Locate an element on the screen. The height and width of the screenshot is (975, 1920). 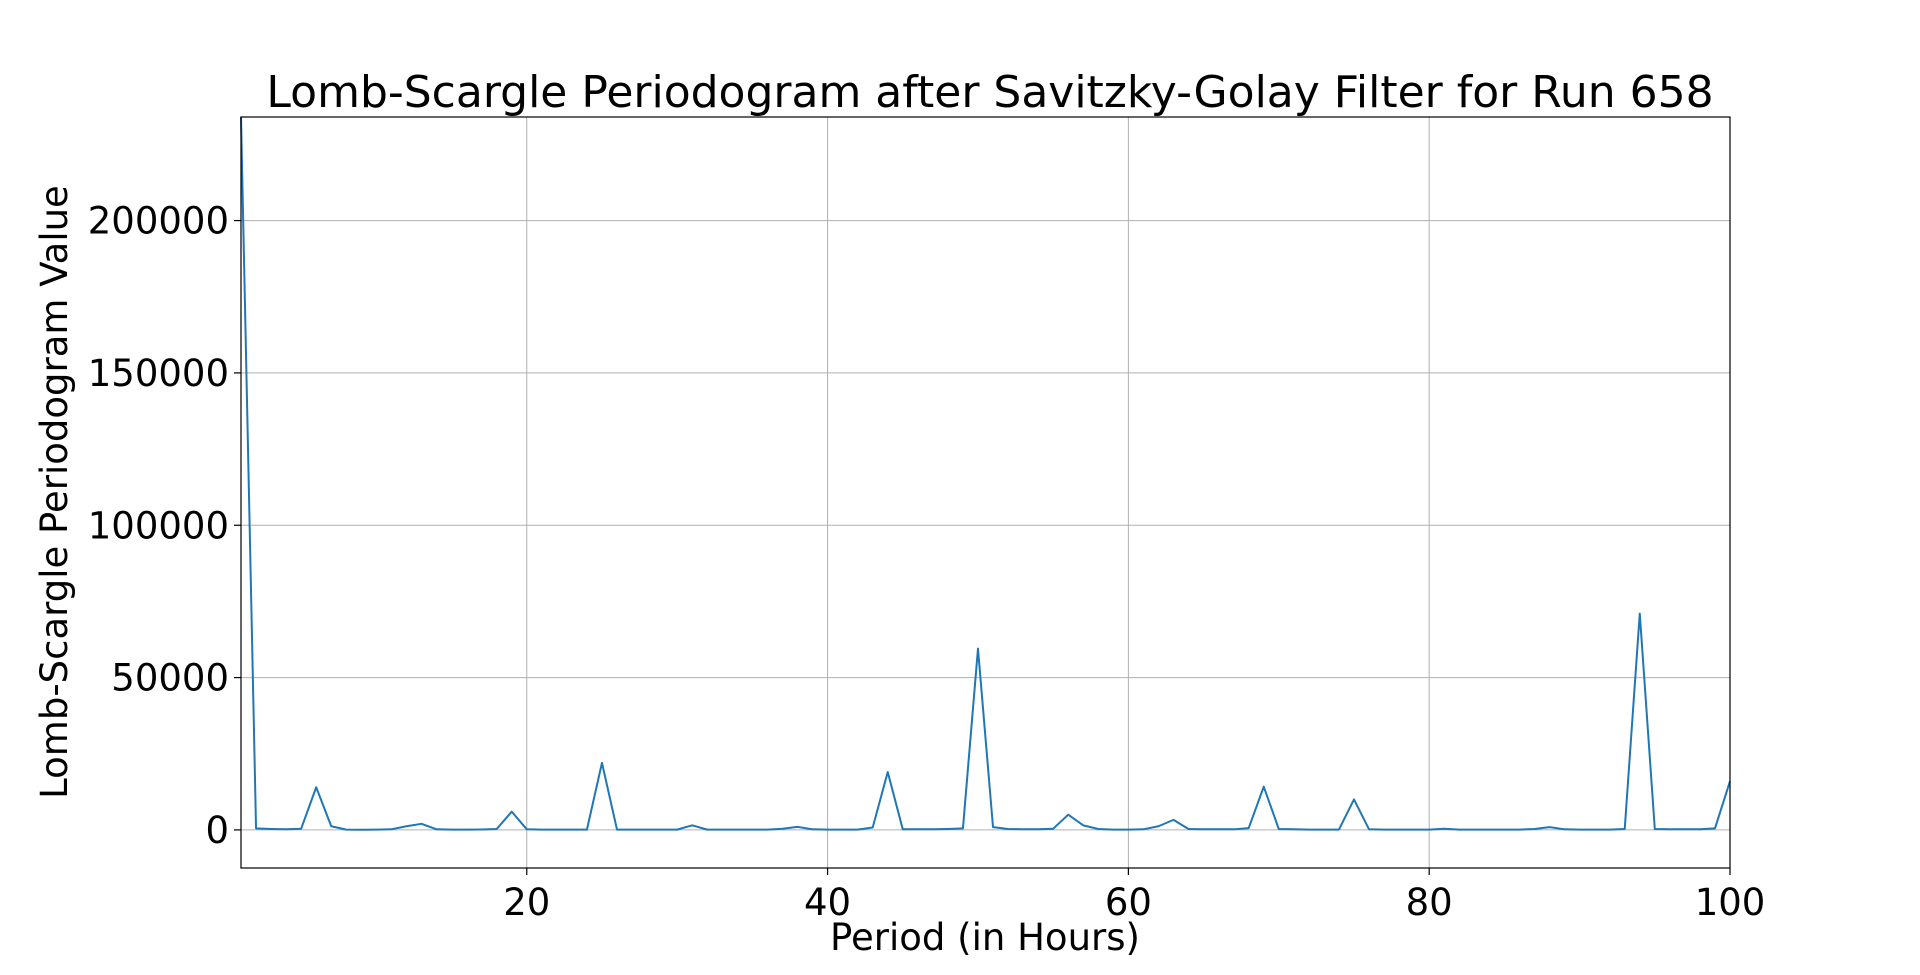
y-axis-label: Lomb-Scargle Periodogram Value is located at coordinates (54, 492).